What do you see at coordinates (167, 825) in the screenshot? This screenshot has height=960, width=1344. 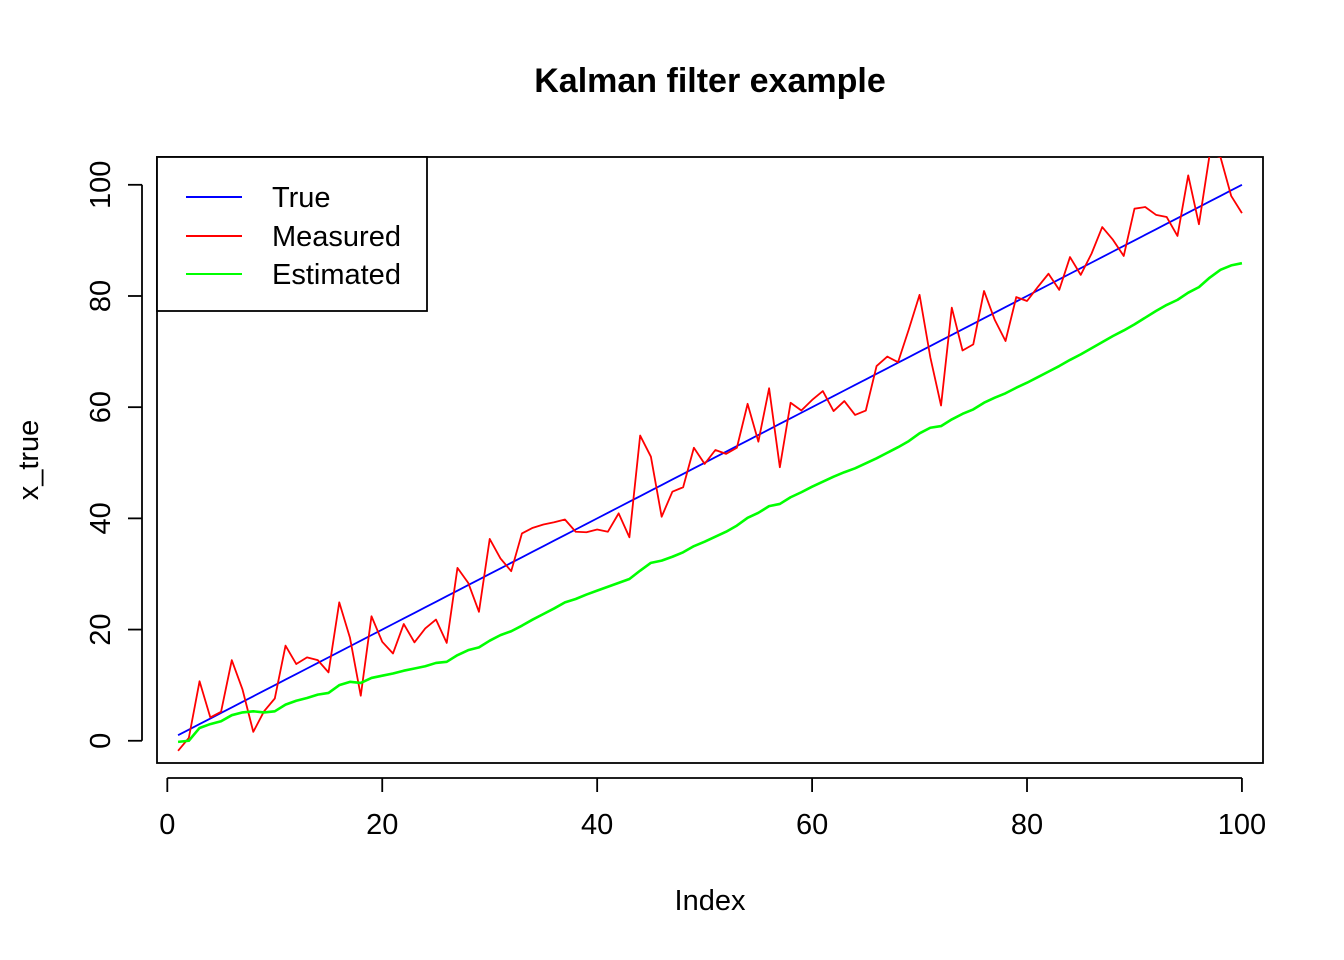 I see `x-tick-label: 0` at bounding box center [167, 825].